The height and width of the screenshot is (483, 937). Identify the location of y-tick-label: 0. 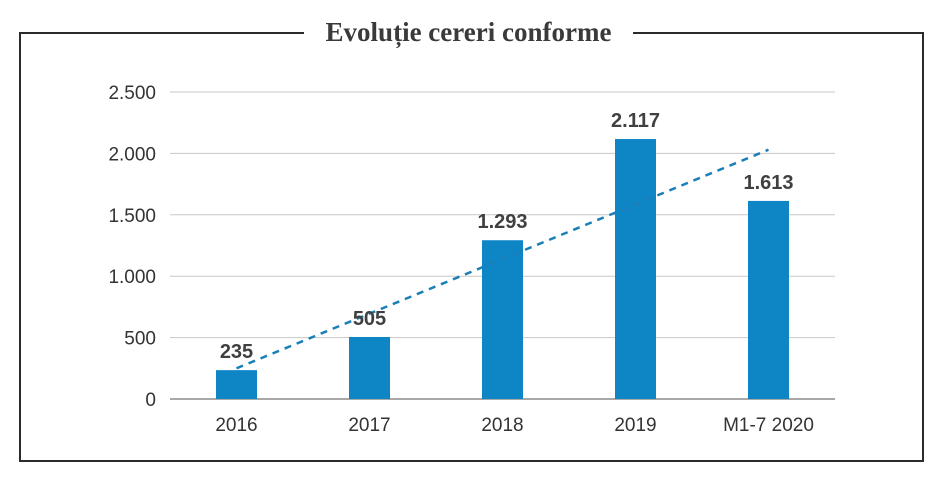
(150, 400).